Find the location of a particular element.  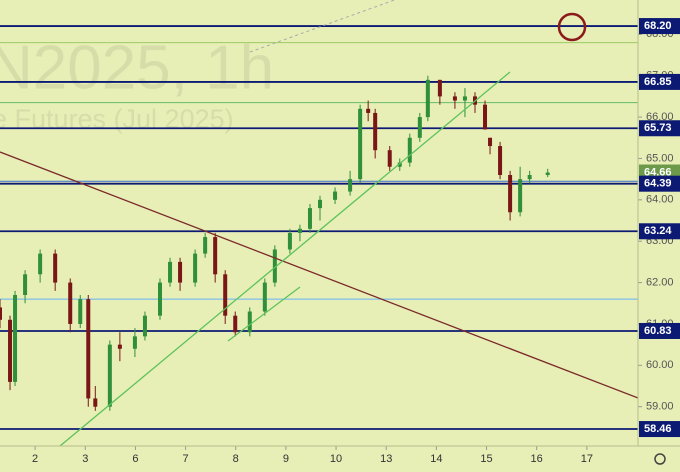

x-tick-label: 15 is located at coordinates (486, 459).